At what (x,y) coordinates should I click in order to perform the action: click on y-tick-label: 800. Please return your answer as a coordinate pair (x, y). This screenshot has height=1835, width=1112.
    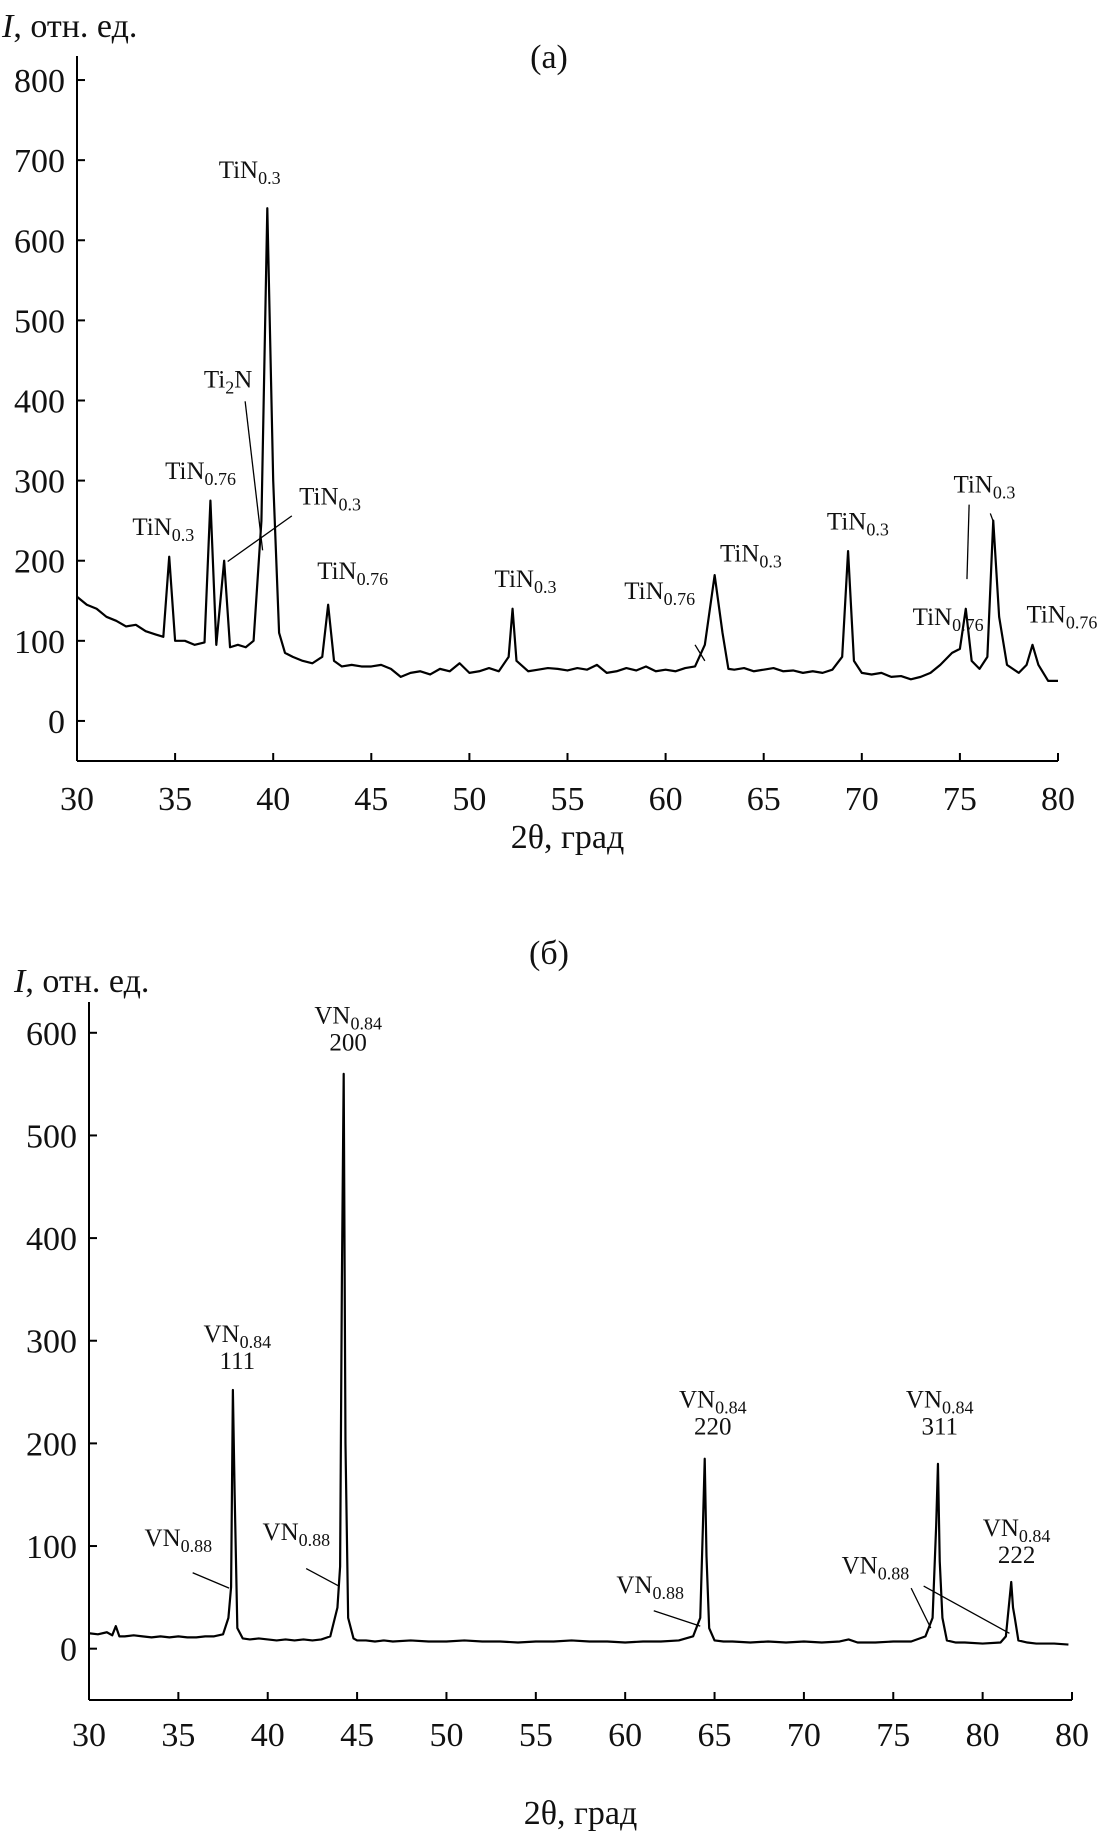
    Looking at the image, I should click on (39, 81).